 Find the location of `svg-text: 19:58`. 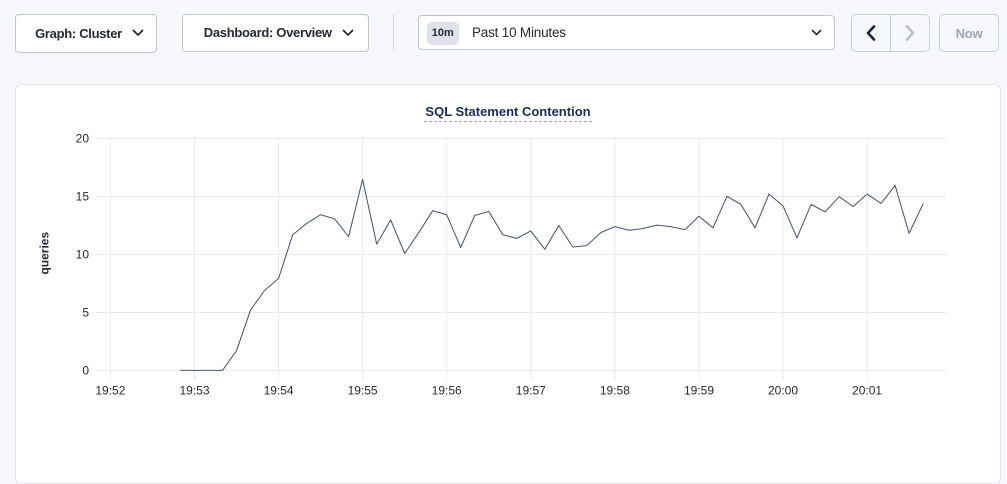

svg-text: 19:58 is located at coordinates (615, 391).